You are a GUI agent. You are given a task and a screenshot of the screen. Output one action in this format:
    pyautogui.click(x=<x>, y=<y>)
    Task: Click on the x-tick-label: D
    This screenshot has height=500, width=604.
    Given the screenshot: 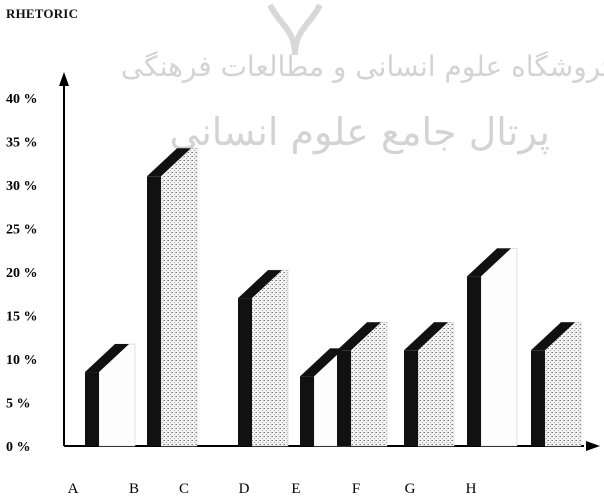 What is the action you would take?
    pyautogui.click(x=244, y=489)
    